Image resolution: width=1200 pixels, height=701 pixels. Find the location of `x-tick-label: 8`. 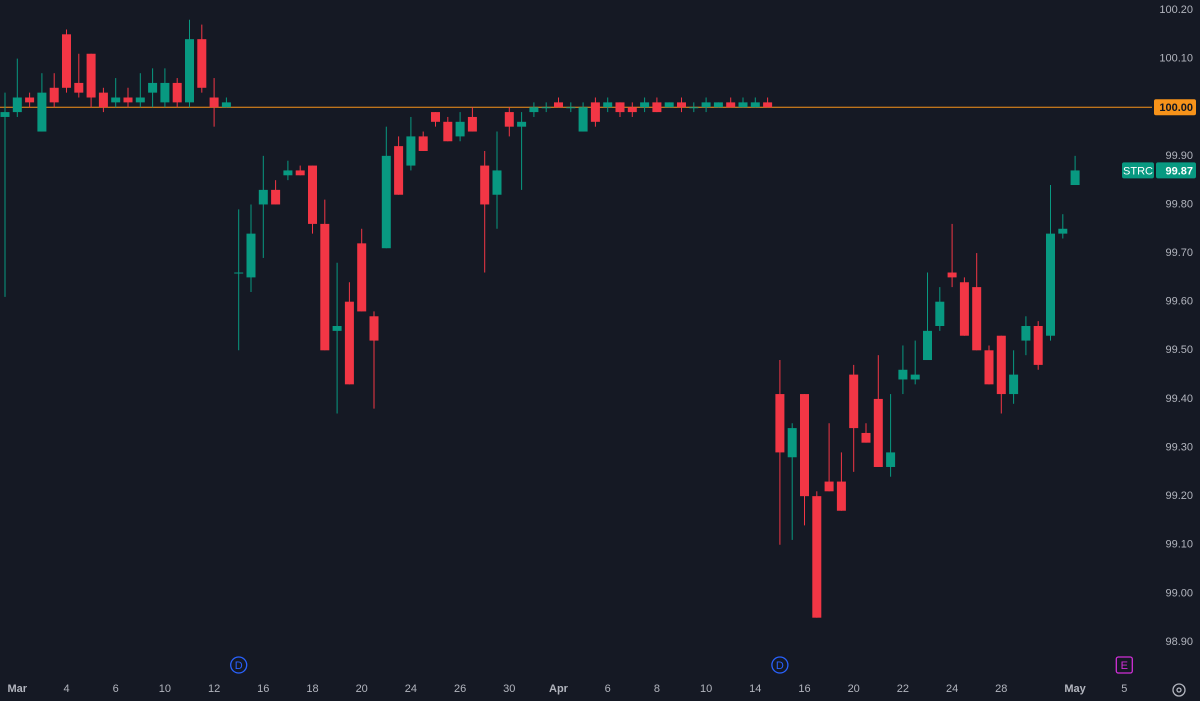

x-tick-label: 8 is located at coordinates (657, 689).